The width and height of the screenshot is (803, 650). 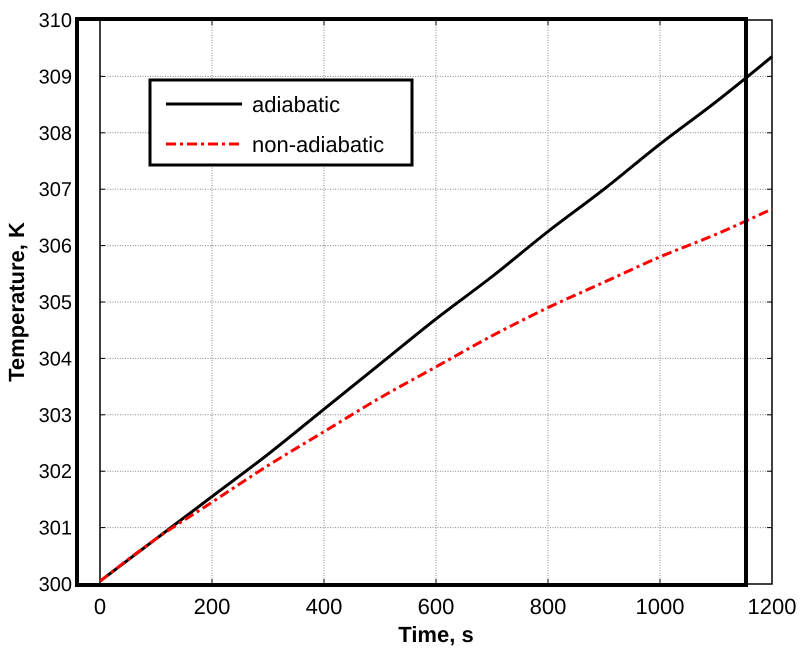 I want to click on x-tick-label: 1200, so click(x=772, y=606).